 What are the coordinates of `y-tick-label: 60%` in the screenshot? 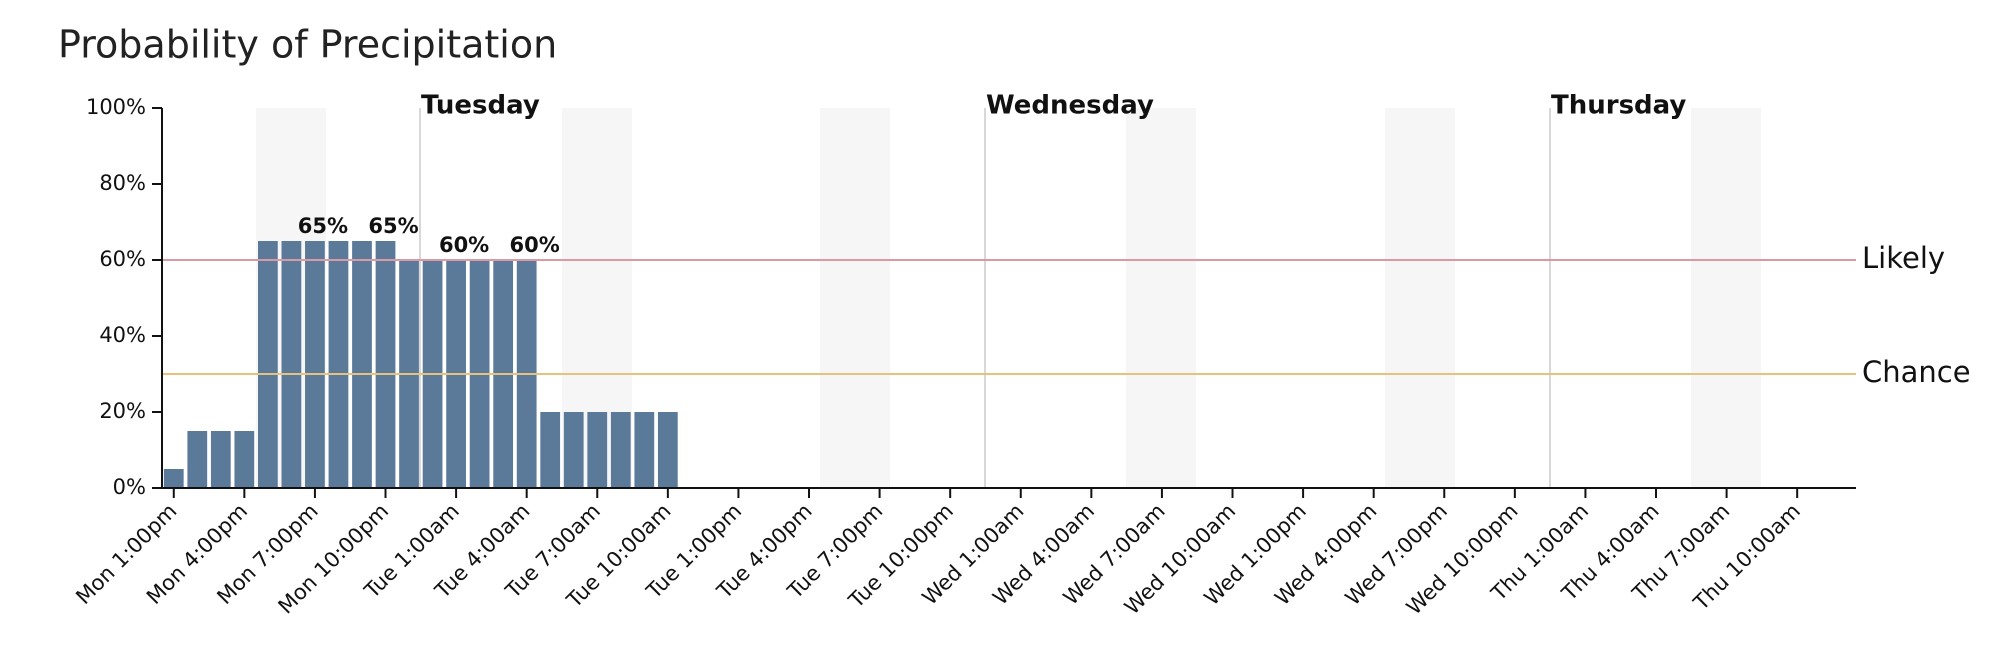 It's located at (122, 259).